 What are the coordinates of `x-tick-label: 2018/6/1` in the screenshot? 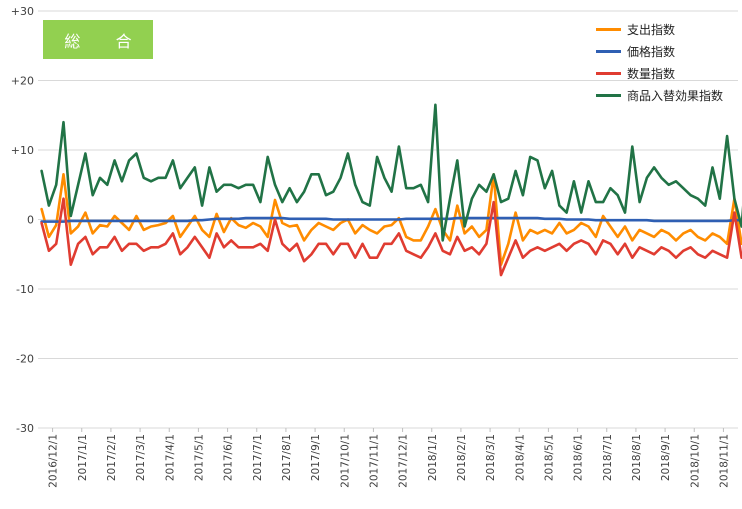 It's located at (579, 457).